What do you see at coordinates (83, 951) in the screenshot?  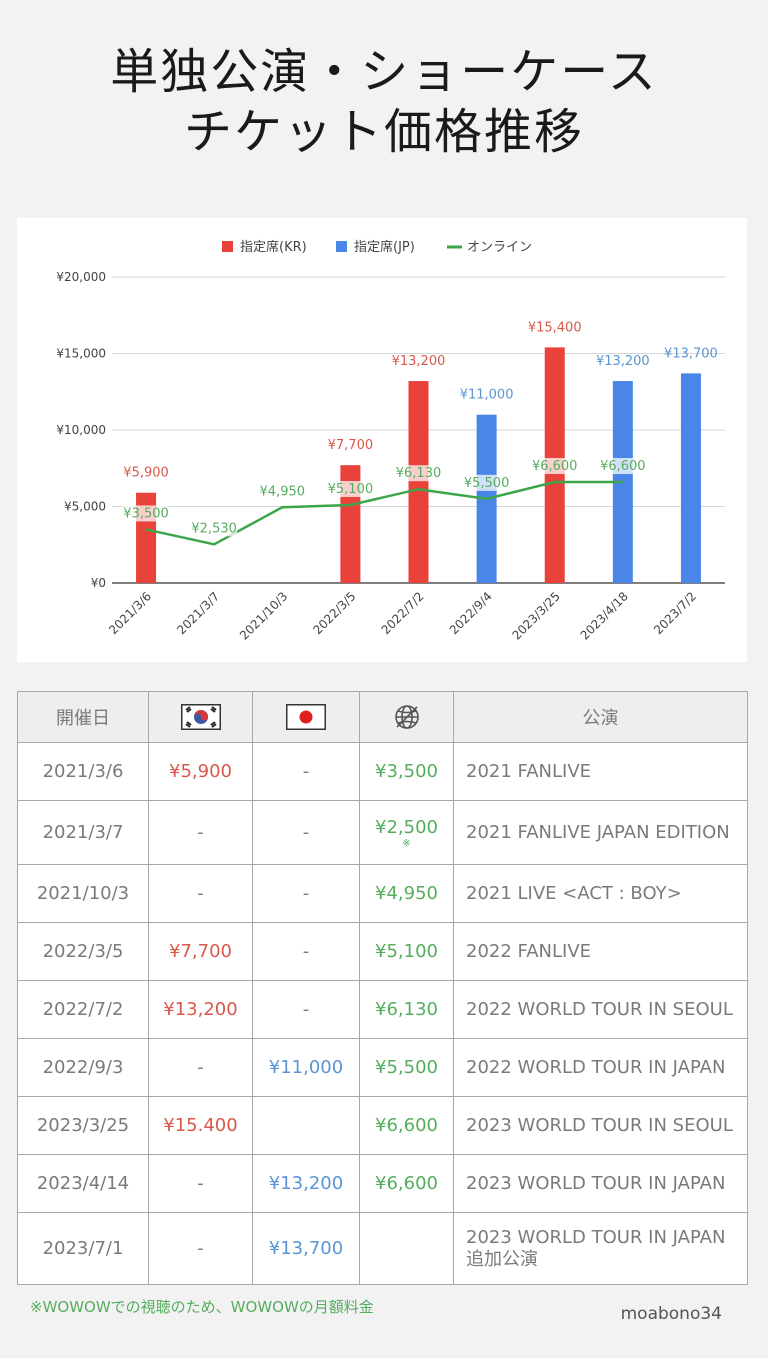 I see `cell-date: 2022/3/5` at bounding box center [83, 951].